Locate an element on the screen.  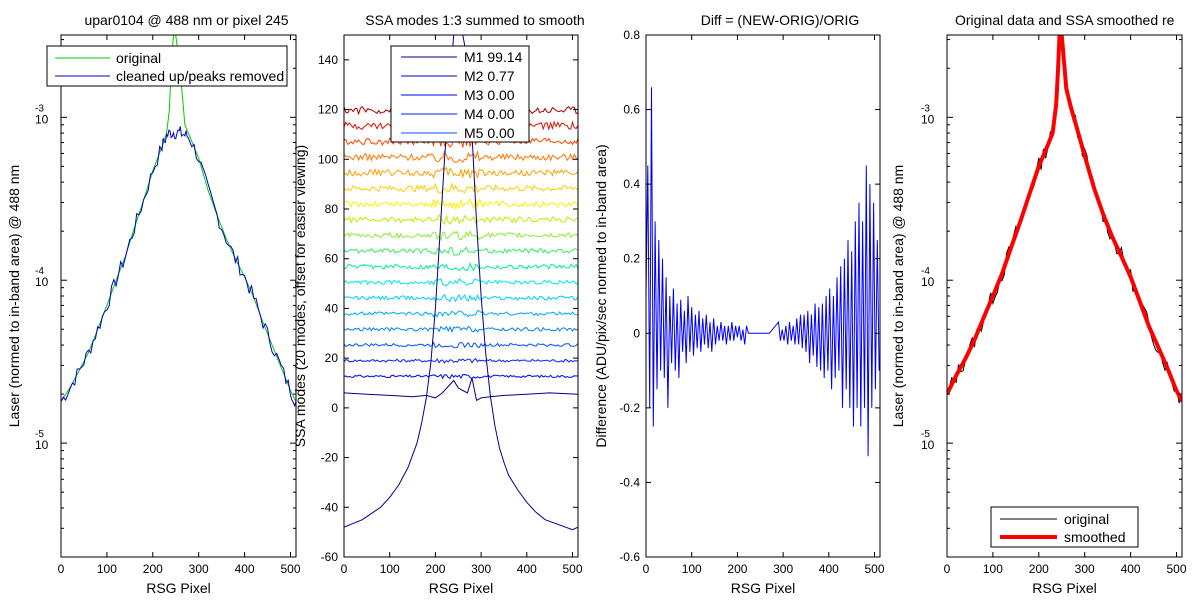
y-tick-label: 0.4 is located at coordinates (631, 184).